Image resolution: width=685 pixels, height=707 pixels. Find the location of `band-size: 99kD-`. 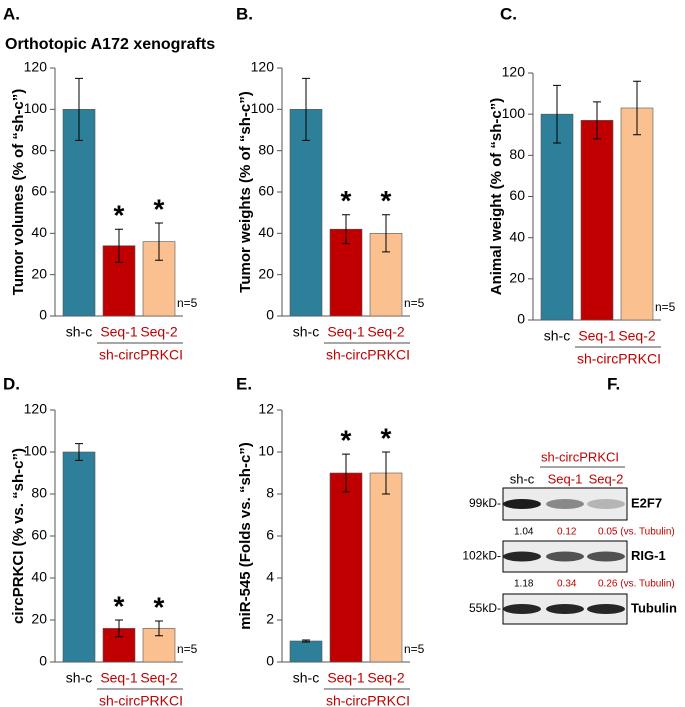

band-size: 99kD- is located at coordinates (485, 503).